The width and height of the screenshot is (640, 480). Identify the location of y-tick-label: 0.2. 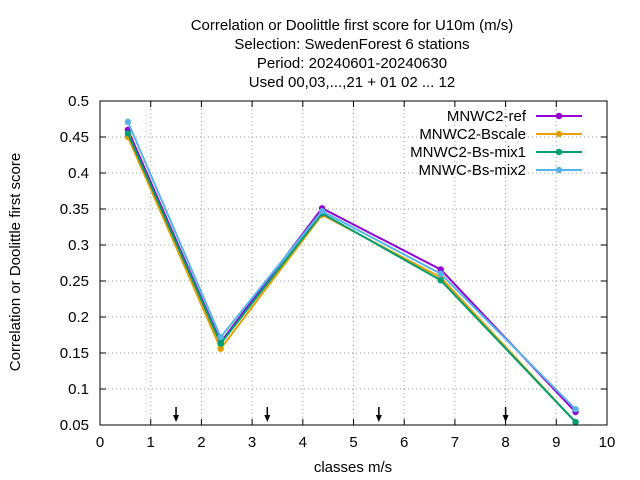
(78, 317).